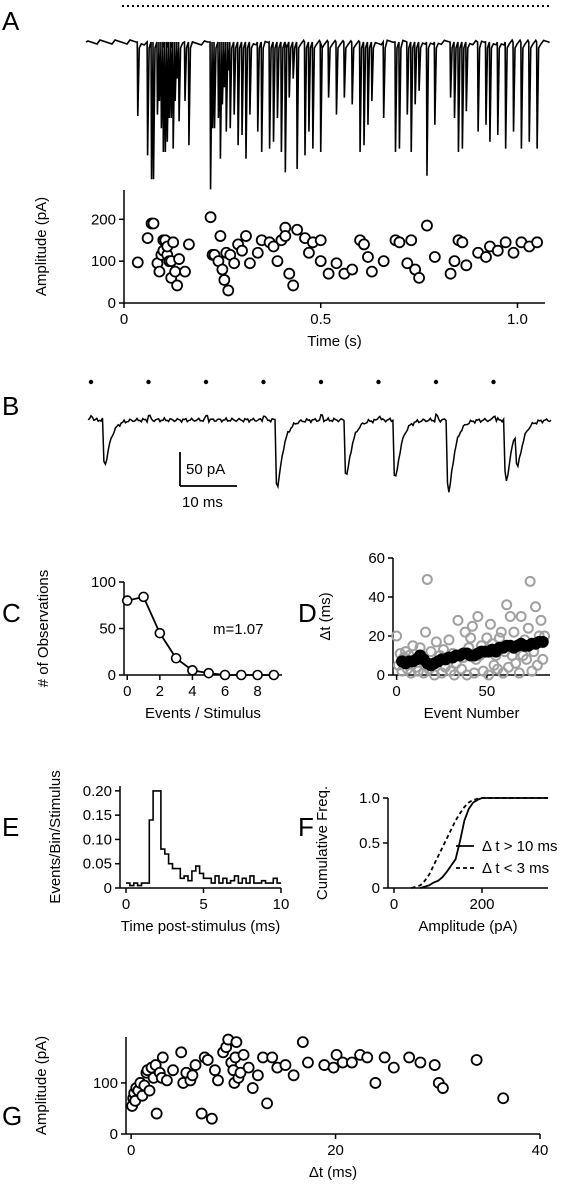  Describe the element at coordinates (369, 843) in the screenshot. I see `y-tick-label: 0.5` at that location.